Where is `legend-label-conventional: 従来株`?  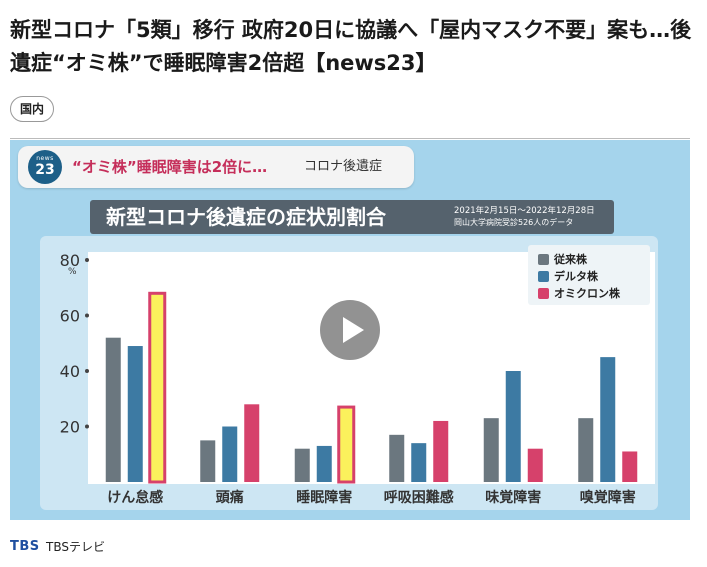
legend-label-conventional: 従来株 is located at coordinates (570, 259).